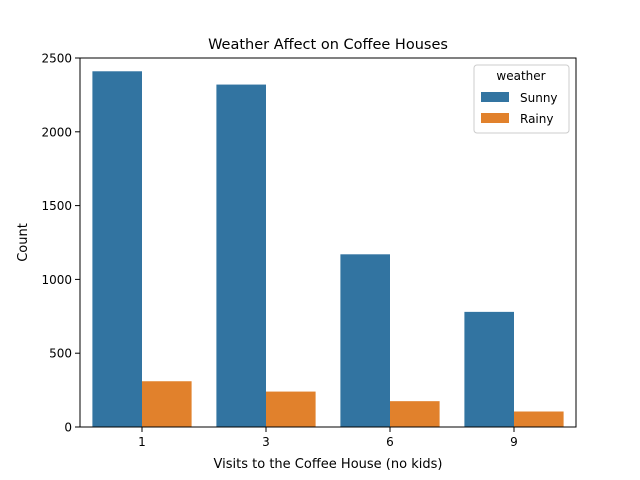 Image resolution: width=640 pixels, height=480 pixels. What do you see at coordinates (56, 59) in the screenshot?
I see `y-tick-label: 2500` at bounding box center [56, 59].